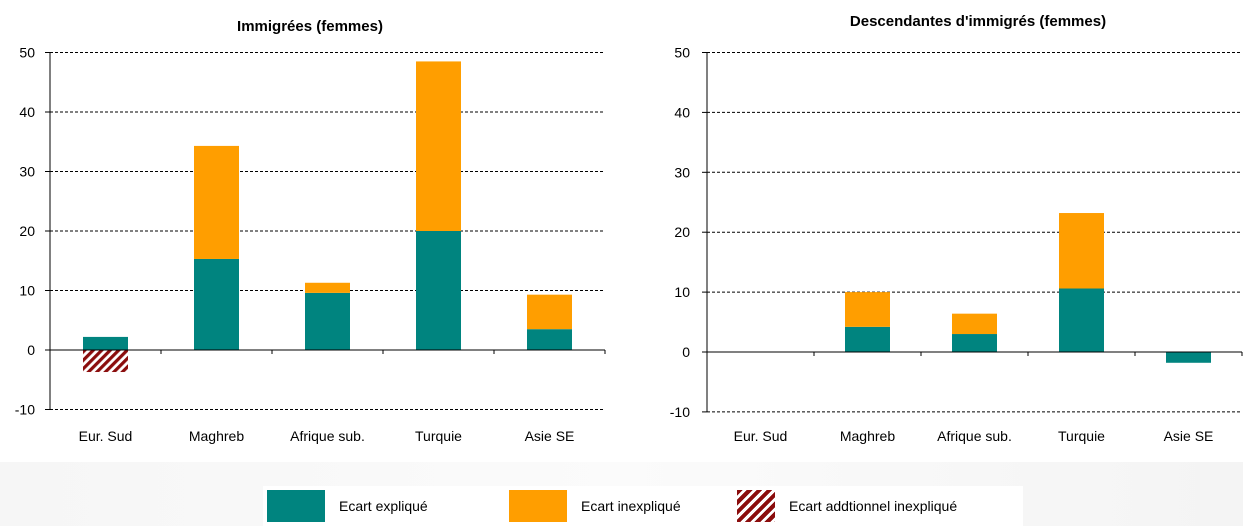  I want to click on legend-item-additional-unexplained: Ecart addtionnel inexpliqué, so click(847, 506).